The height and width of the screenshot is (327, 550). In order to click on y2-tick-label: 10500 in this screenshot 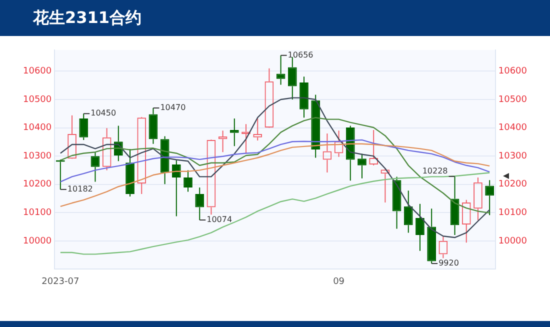, I will do `click(513, 99)`.